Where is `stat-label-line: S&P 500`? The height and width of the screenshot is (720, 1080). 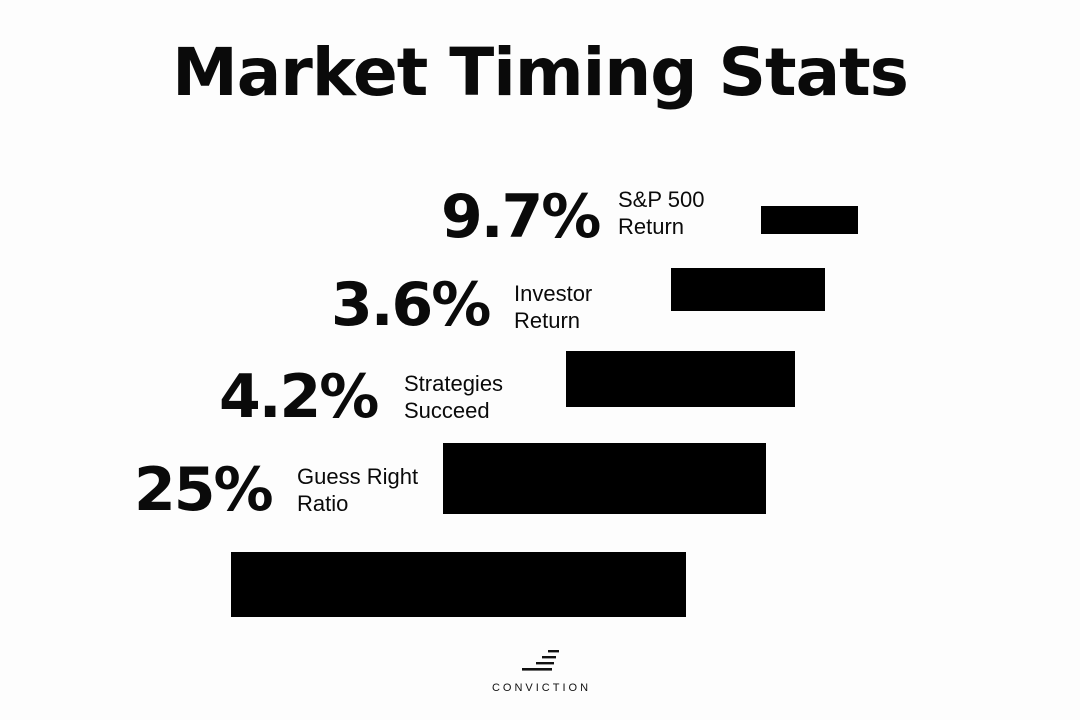 stat-label-line: S&P 500 is located at coordinates (661, 199).